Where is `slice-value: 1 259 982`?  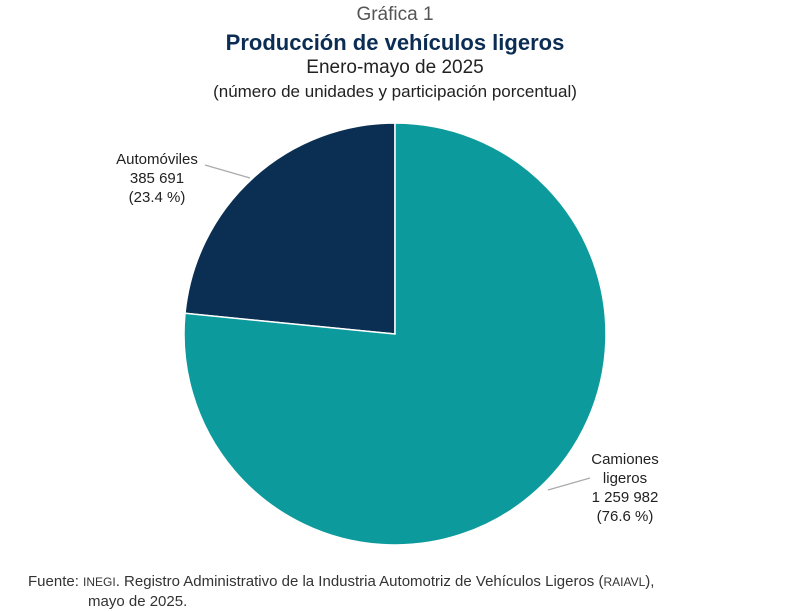 slice-value: 1 259 982 is located at coordinates (625, 497).